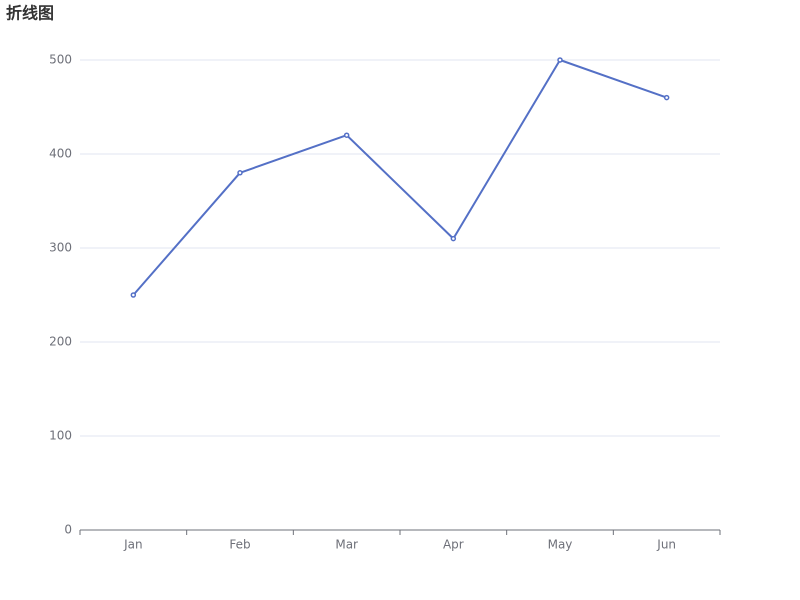 The width and height of the screenshot is (800, 600). Describe the element at coordinates (30, 13) in the screenshot. I see `chart-title: 折线图` at that location.